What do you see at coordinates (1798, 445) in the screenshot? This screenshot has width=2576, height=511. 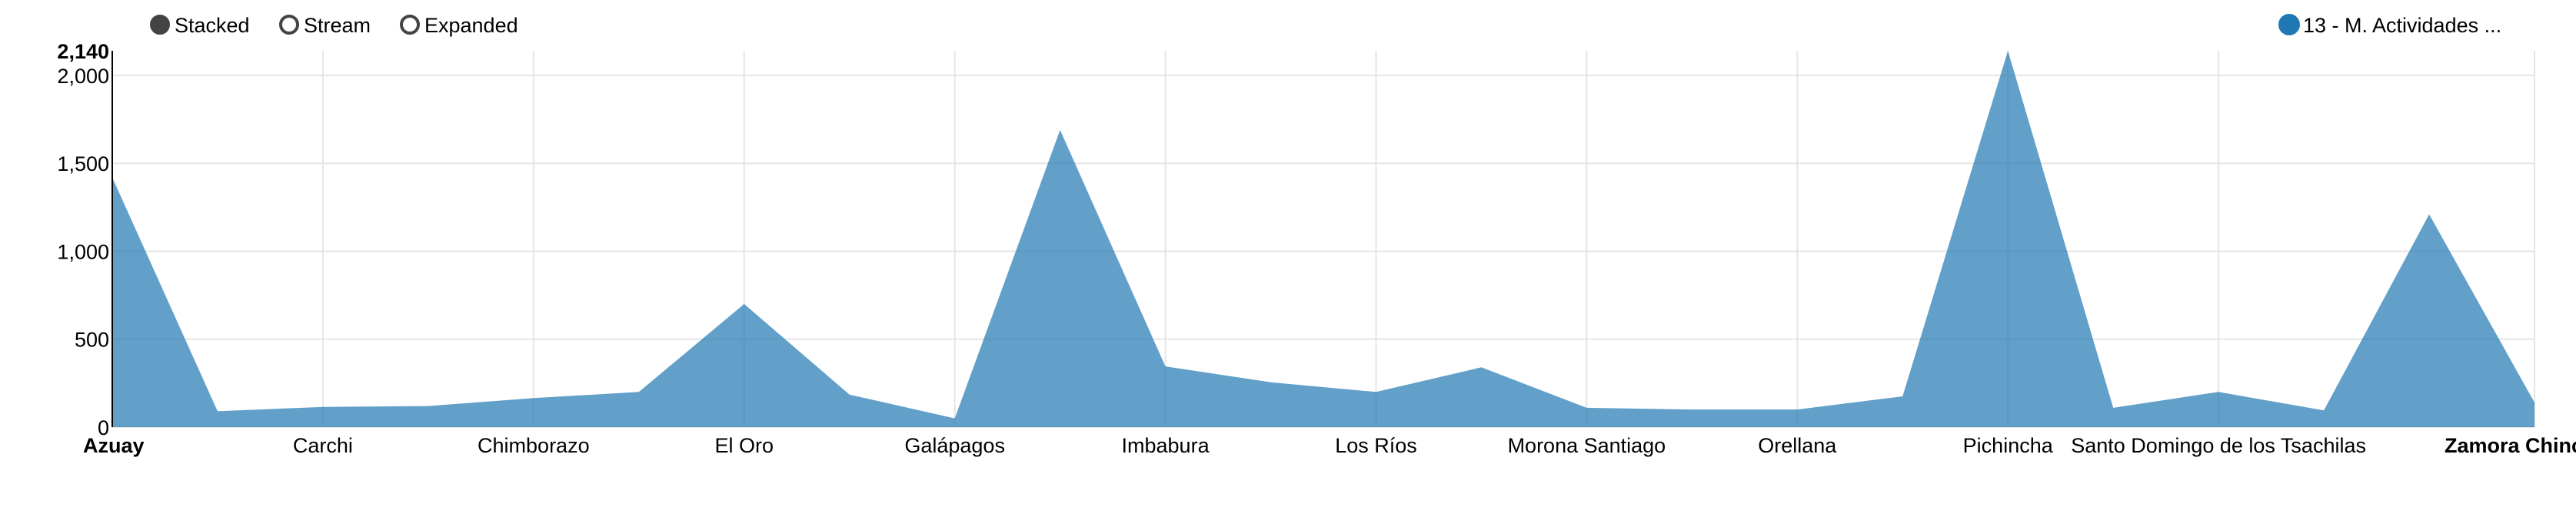 I see `x-tick-label: Orellana` at bounding box center [1798, 445].